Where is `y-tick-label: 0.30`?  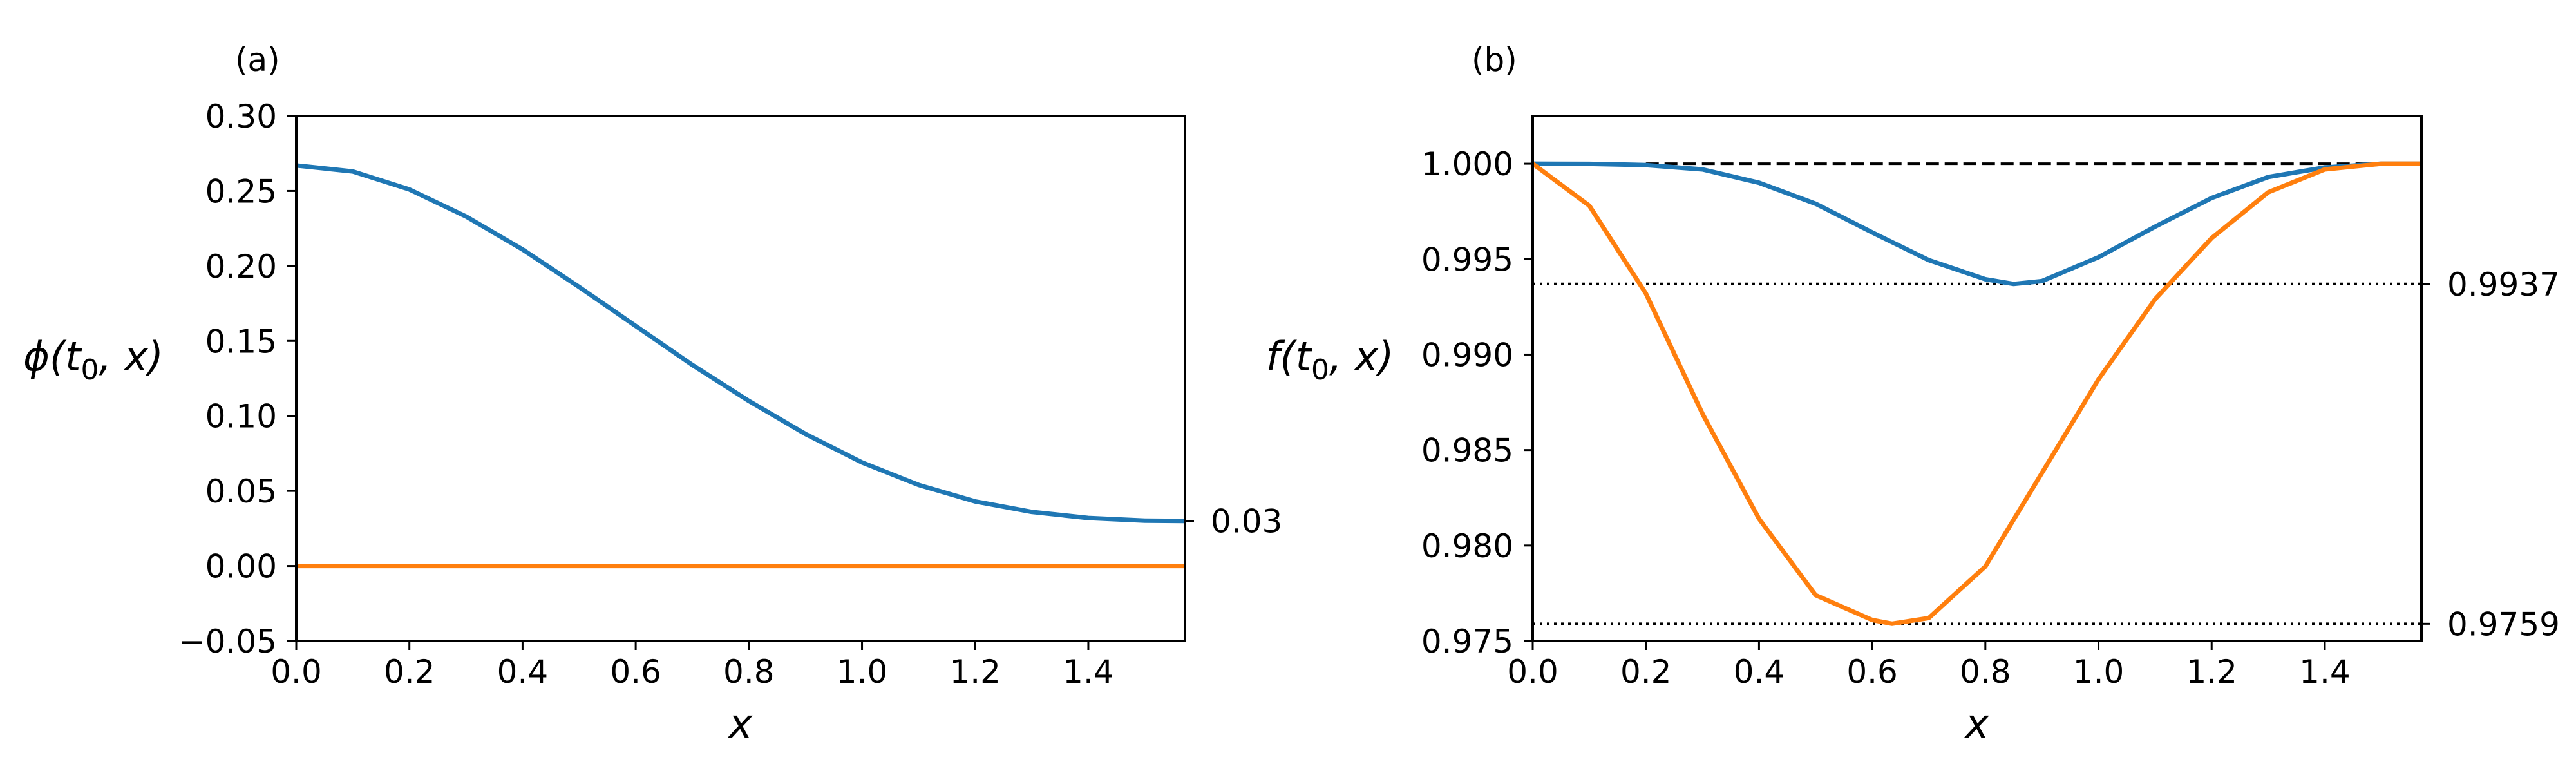
y-tick-label: 0.30 is located at coordinates (241, 117).